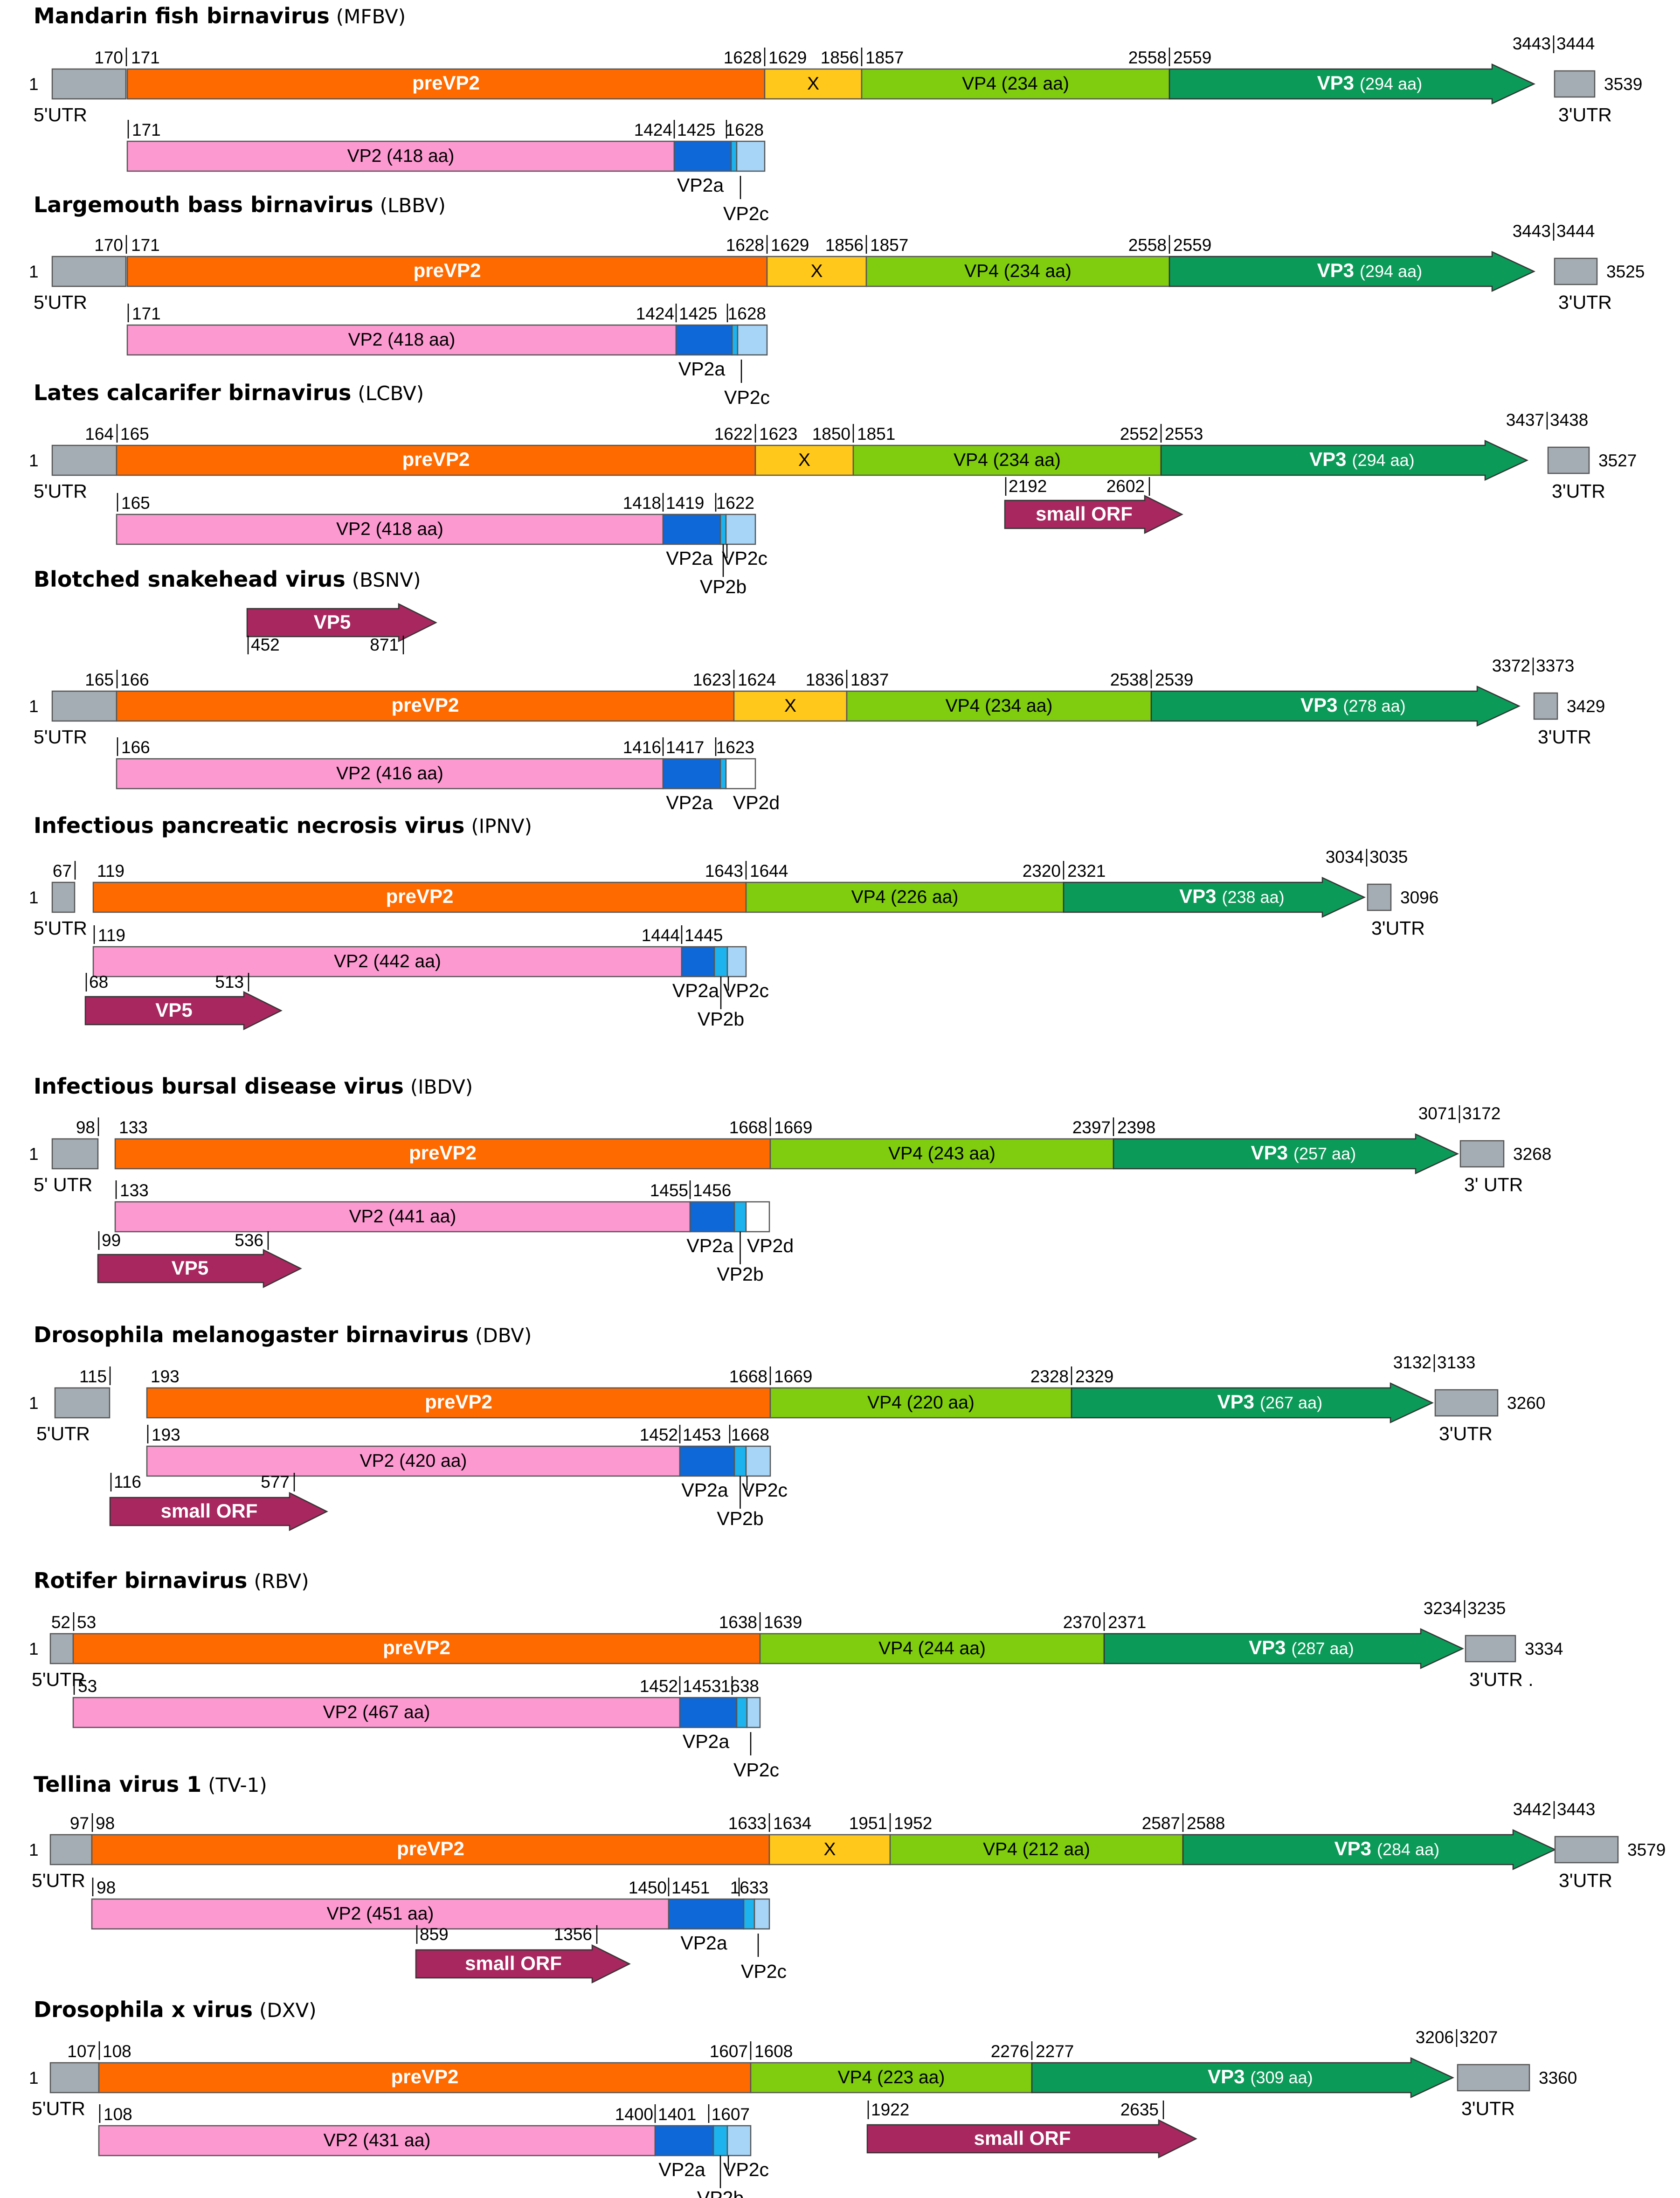  Describe the element at coordinates (712, 679) in the screenshot. I see `prevp2-end-position: 1623` at that location.